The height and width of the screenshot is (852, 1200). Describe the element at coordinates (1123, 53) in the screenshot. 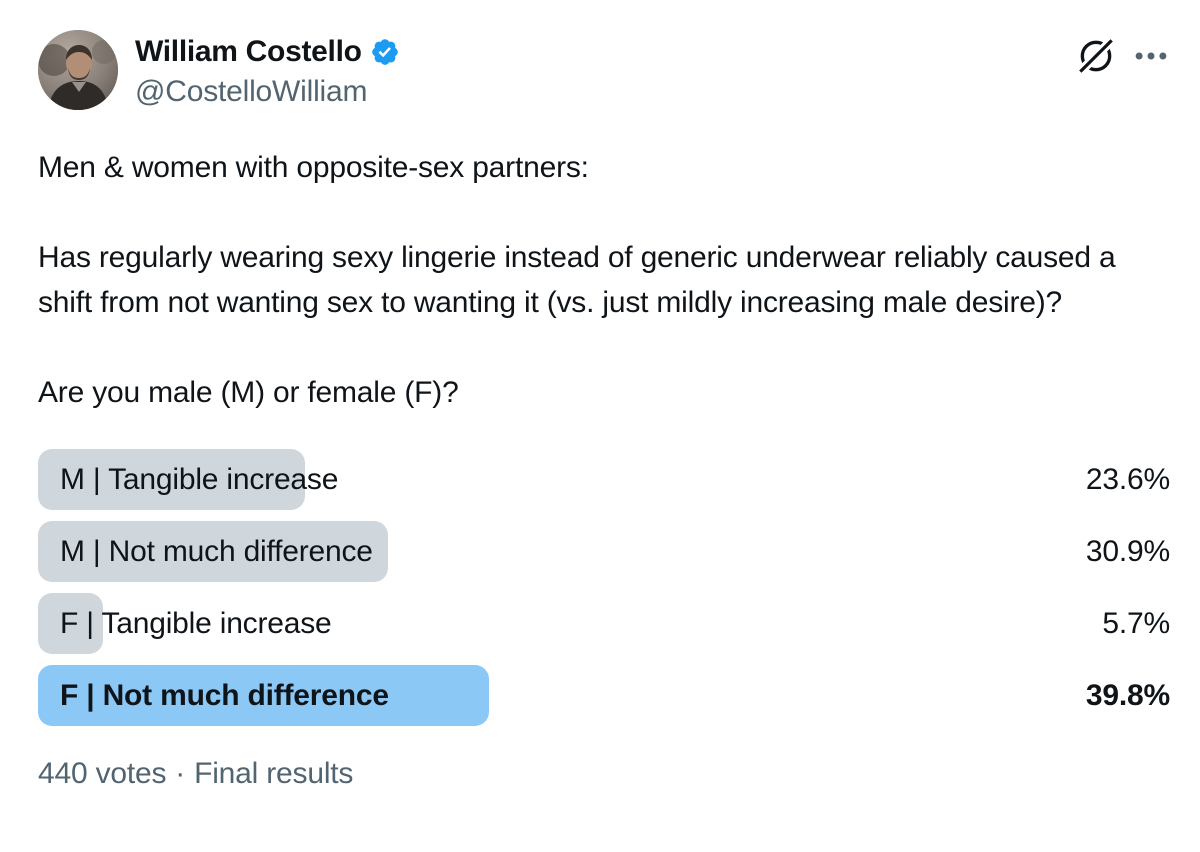

I see `header-actions` at that location.